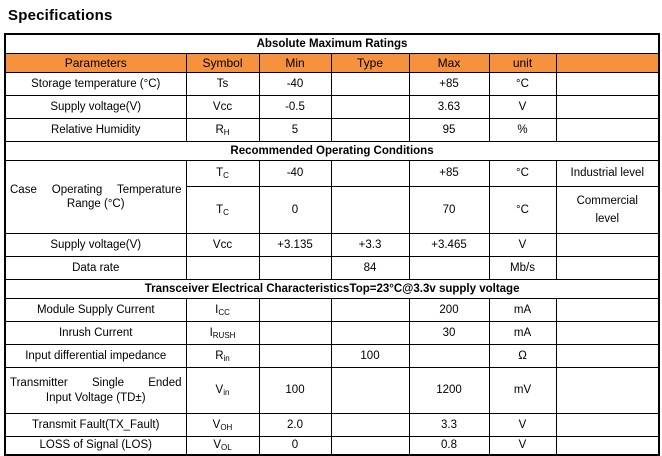  I want to click on min-cell: 2.0, so click(295, 425).